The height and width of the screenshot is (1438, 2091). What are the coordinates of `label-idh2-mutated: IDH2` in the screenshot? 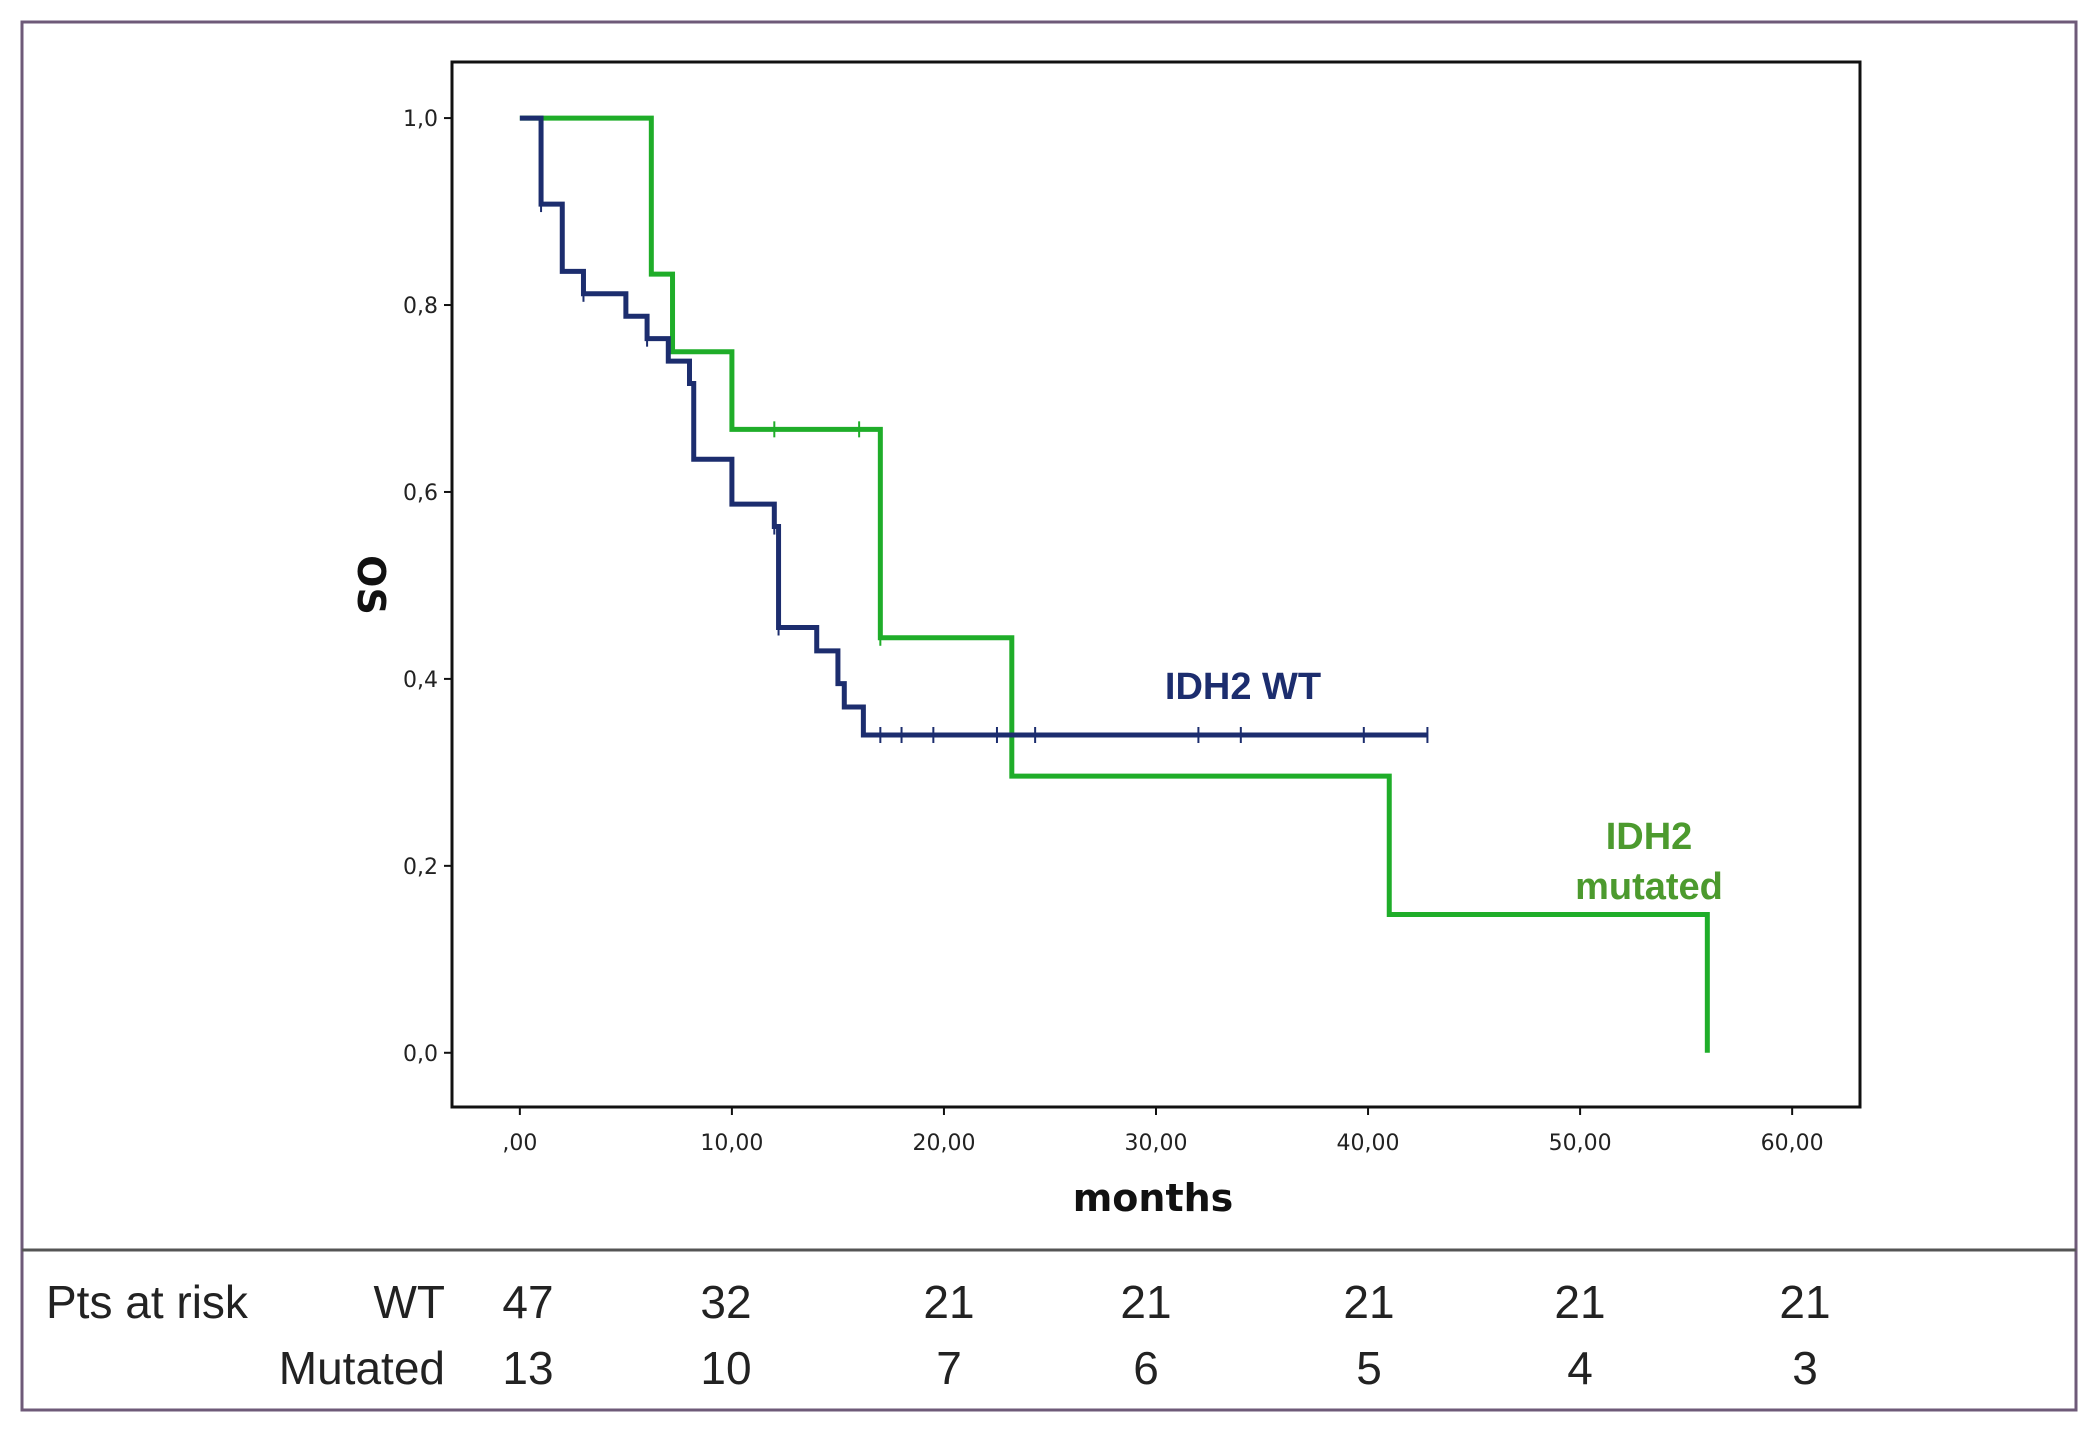 It's located at (1649, 837).